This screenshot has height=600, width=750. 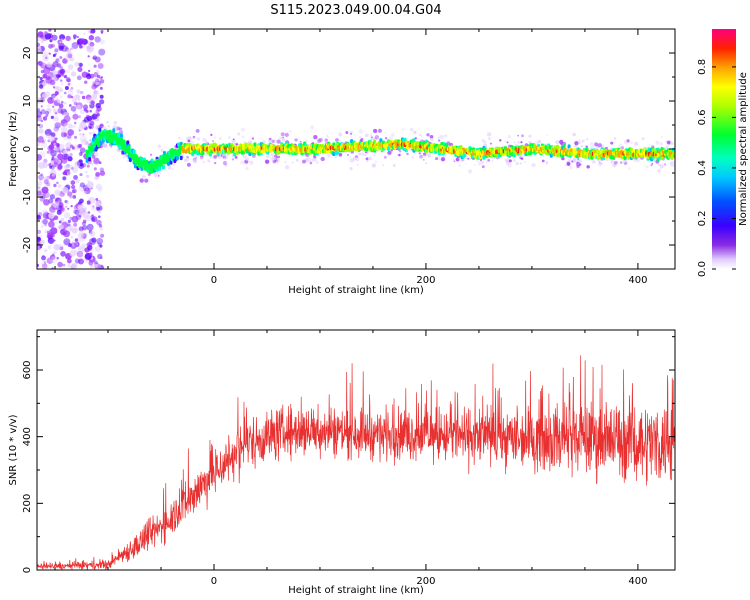 What do you see at coordinates (13, 149) in the screenshot?
I see `spectrogram-y-label: Frequency (Hz)` at bounding box center [13, 149].